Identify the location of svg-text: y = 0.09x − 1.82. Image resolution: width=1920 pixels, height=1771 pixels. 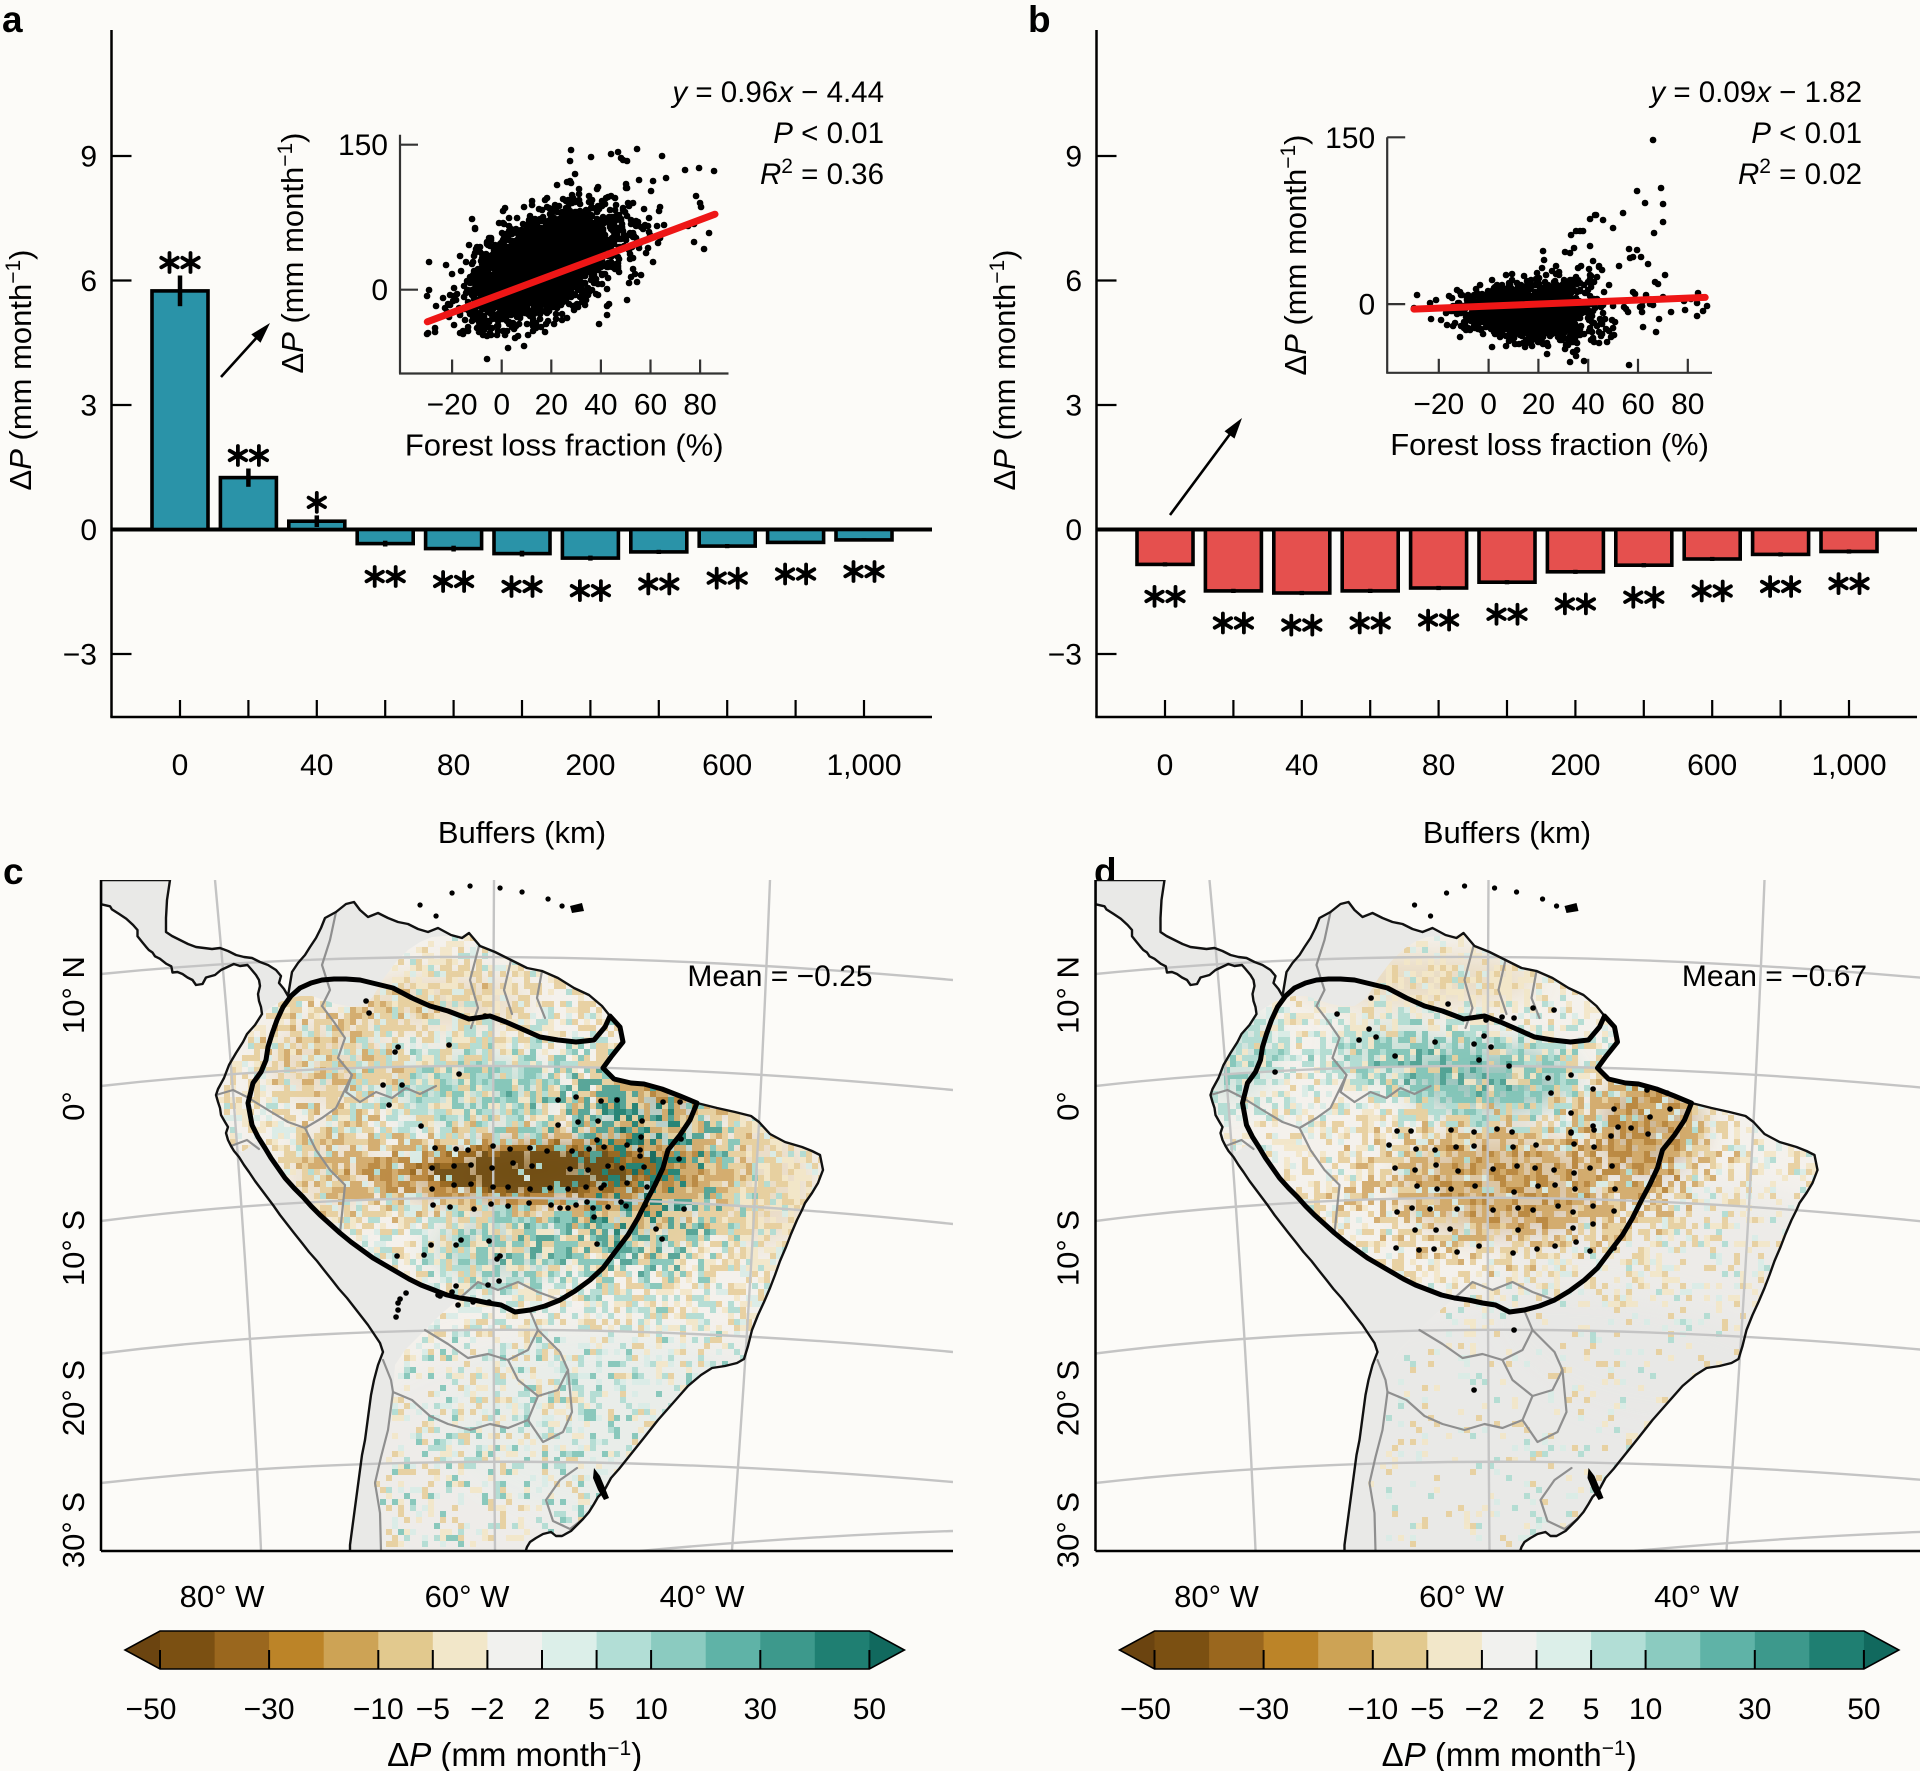
(1755, 92).